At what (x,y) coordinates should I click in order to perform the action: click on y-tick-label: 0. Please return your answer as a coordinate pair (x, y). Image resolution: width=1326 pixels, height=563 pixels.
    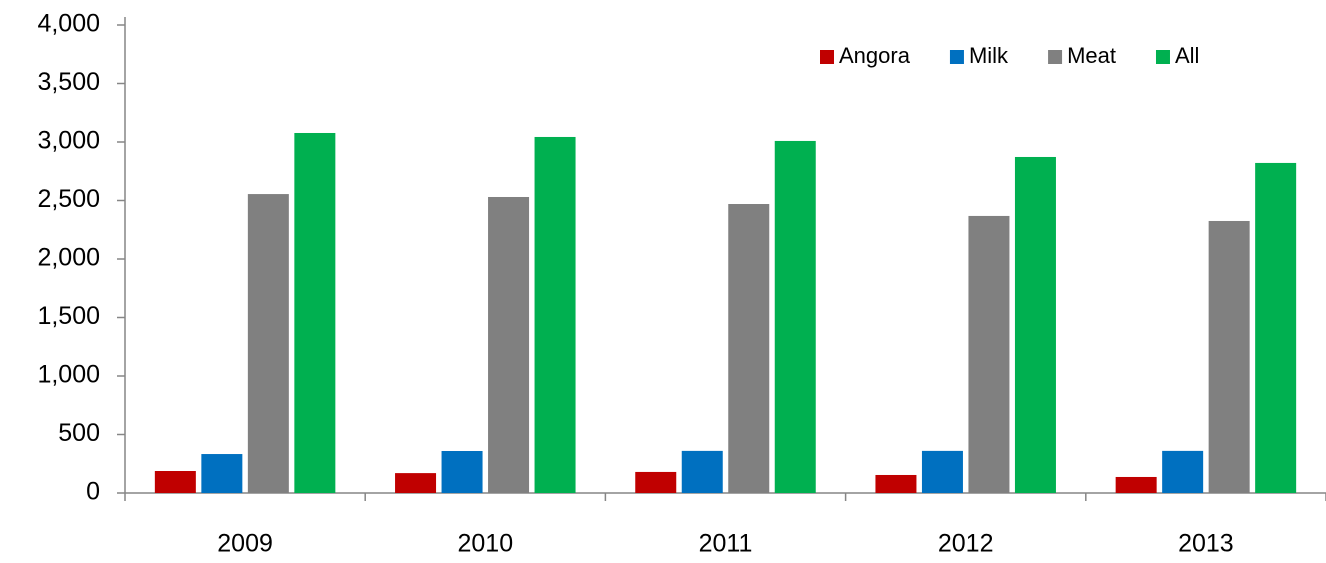
    Looking at the image, I should click on (93, 492).